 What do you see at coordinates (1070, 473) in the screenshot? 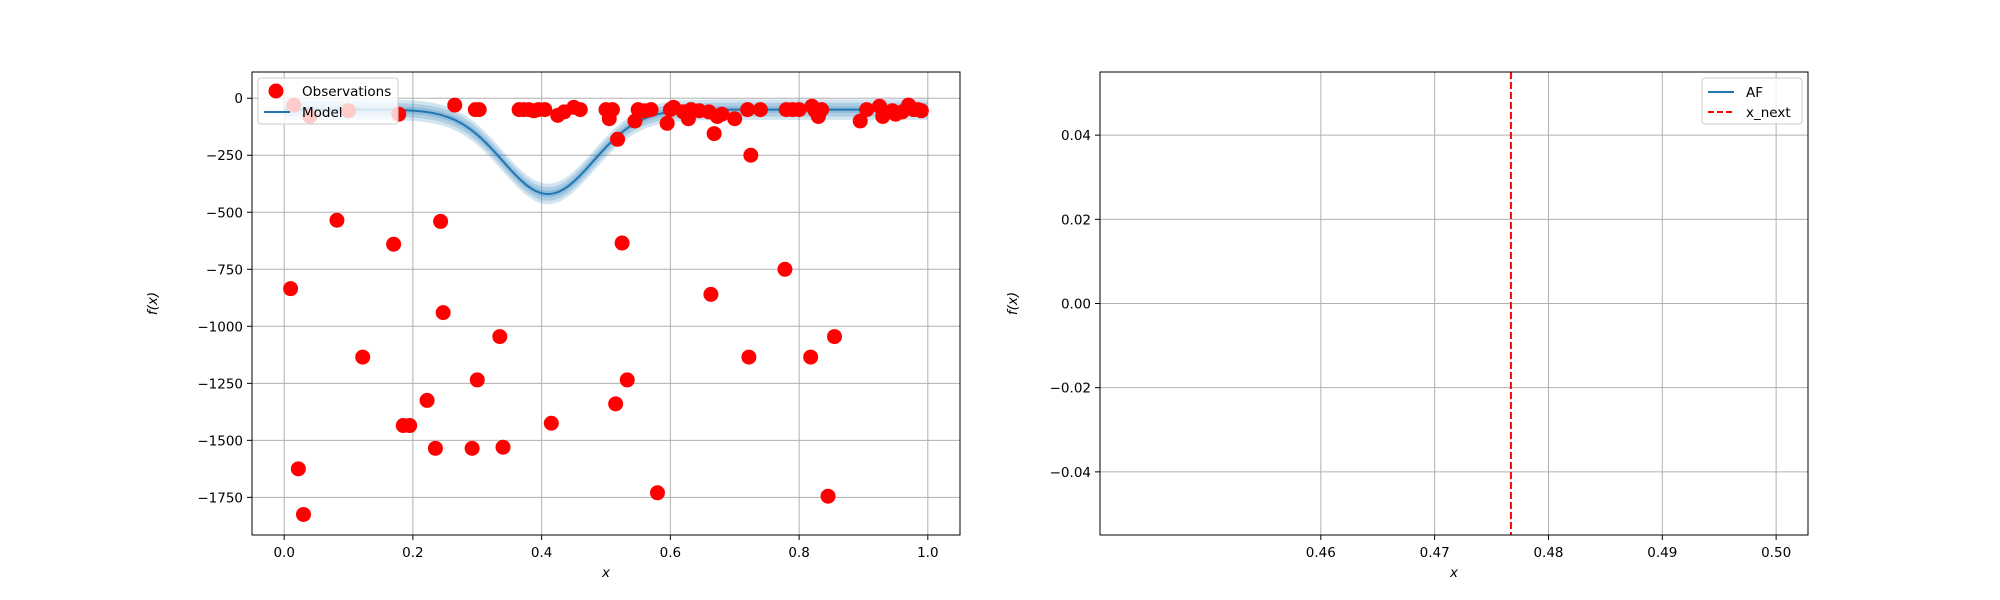
I see `right-ytick-label: −0.04` at bounding box center [1070, 473].